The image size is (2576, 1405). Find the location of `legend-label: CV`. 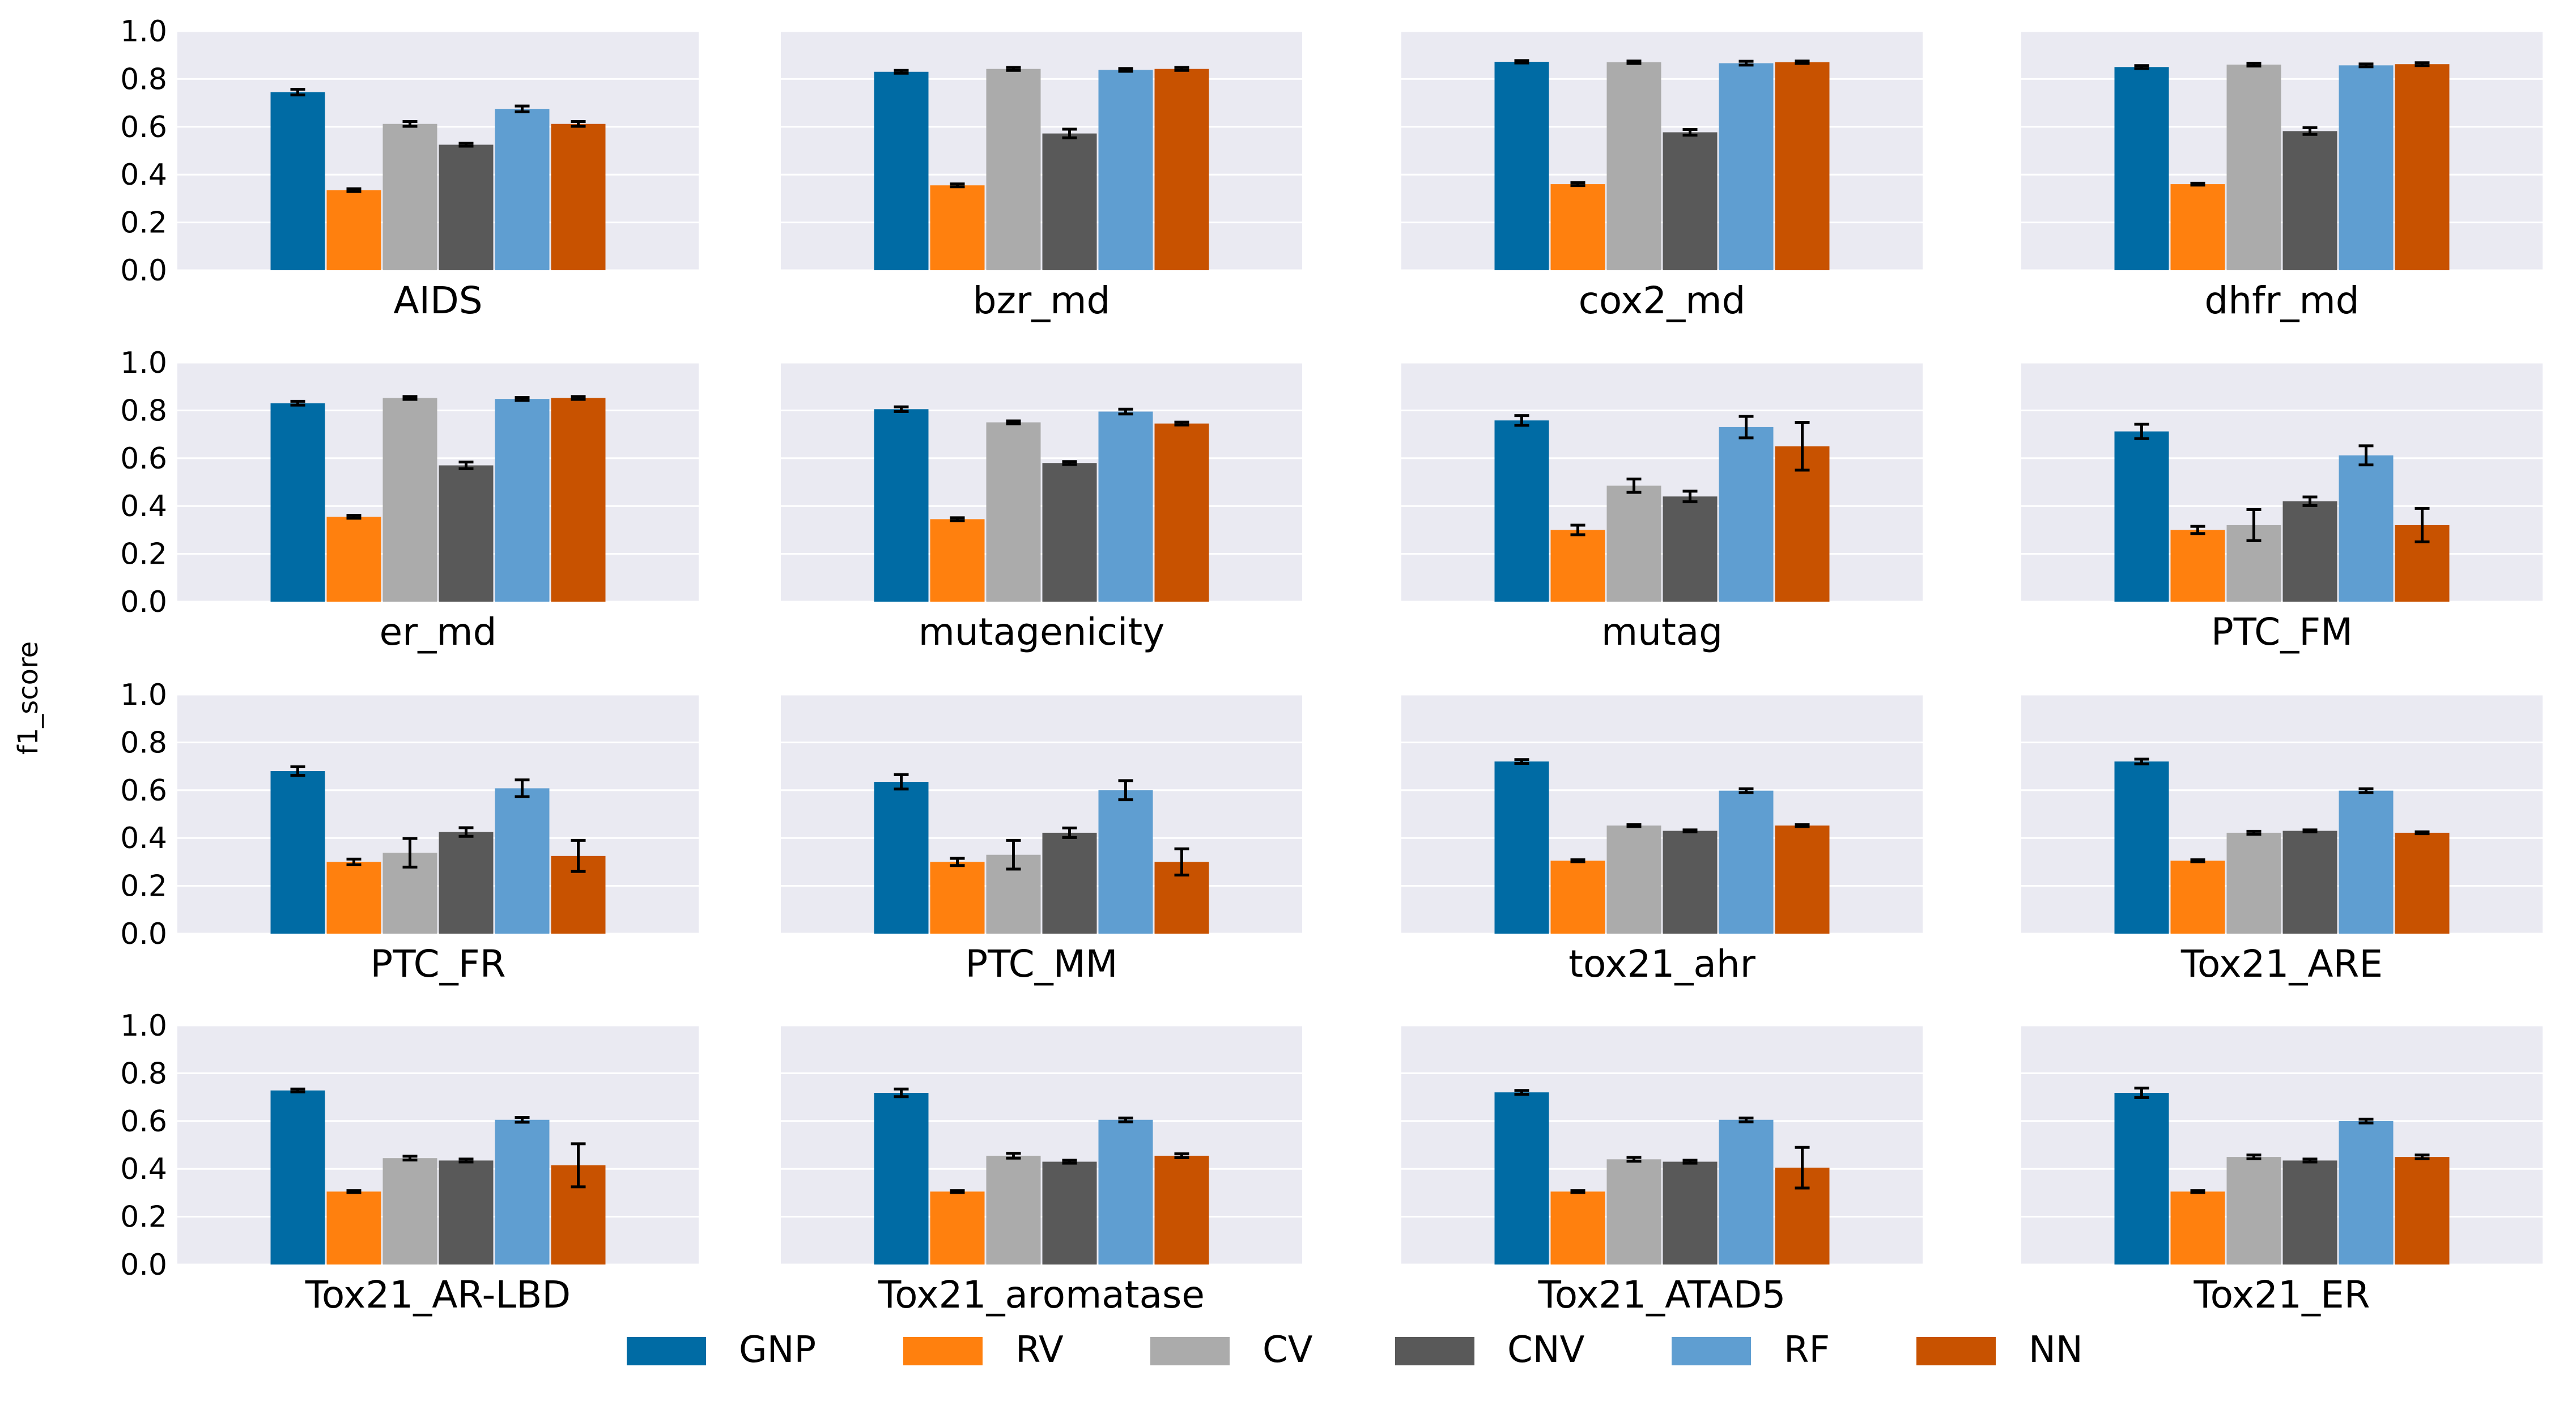

legend-label: CV is located at coordinates (1288, 1350).